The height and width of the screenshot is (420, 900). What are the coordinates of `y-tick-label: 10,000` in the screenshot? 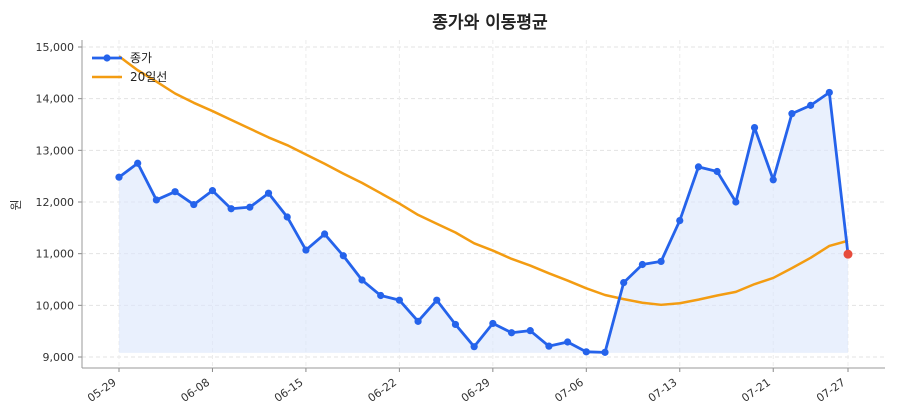 It's located at (55, 305).